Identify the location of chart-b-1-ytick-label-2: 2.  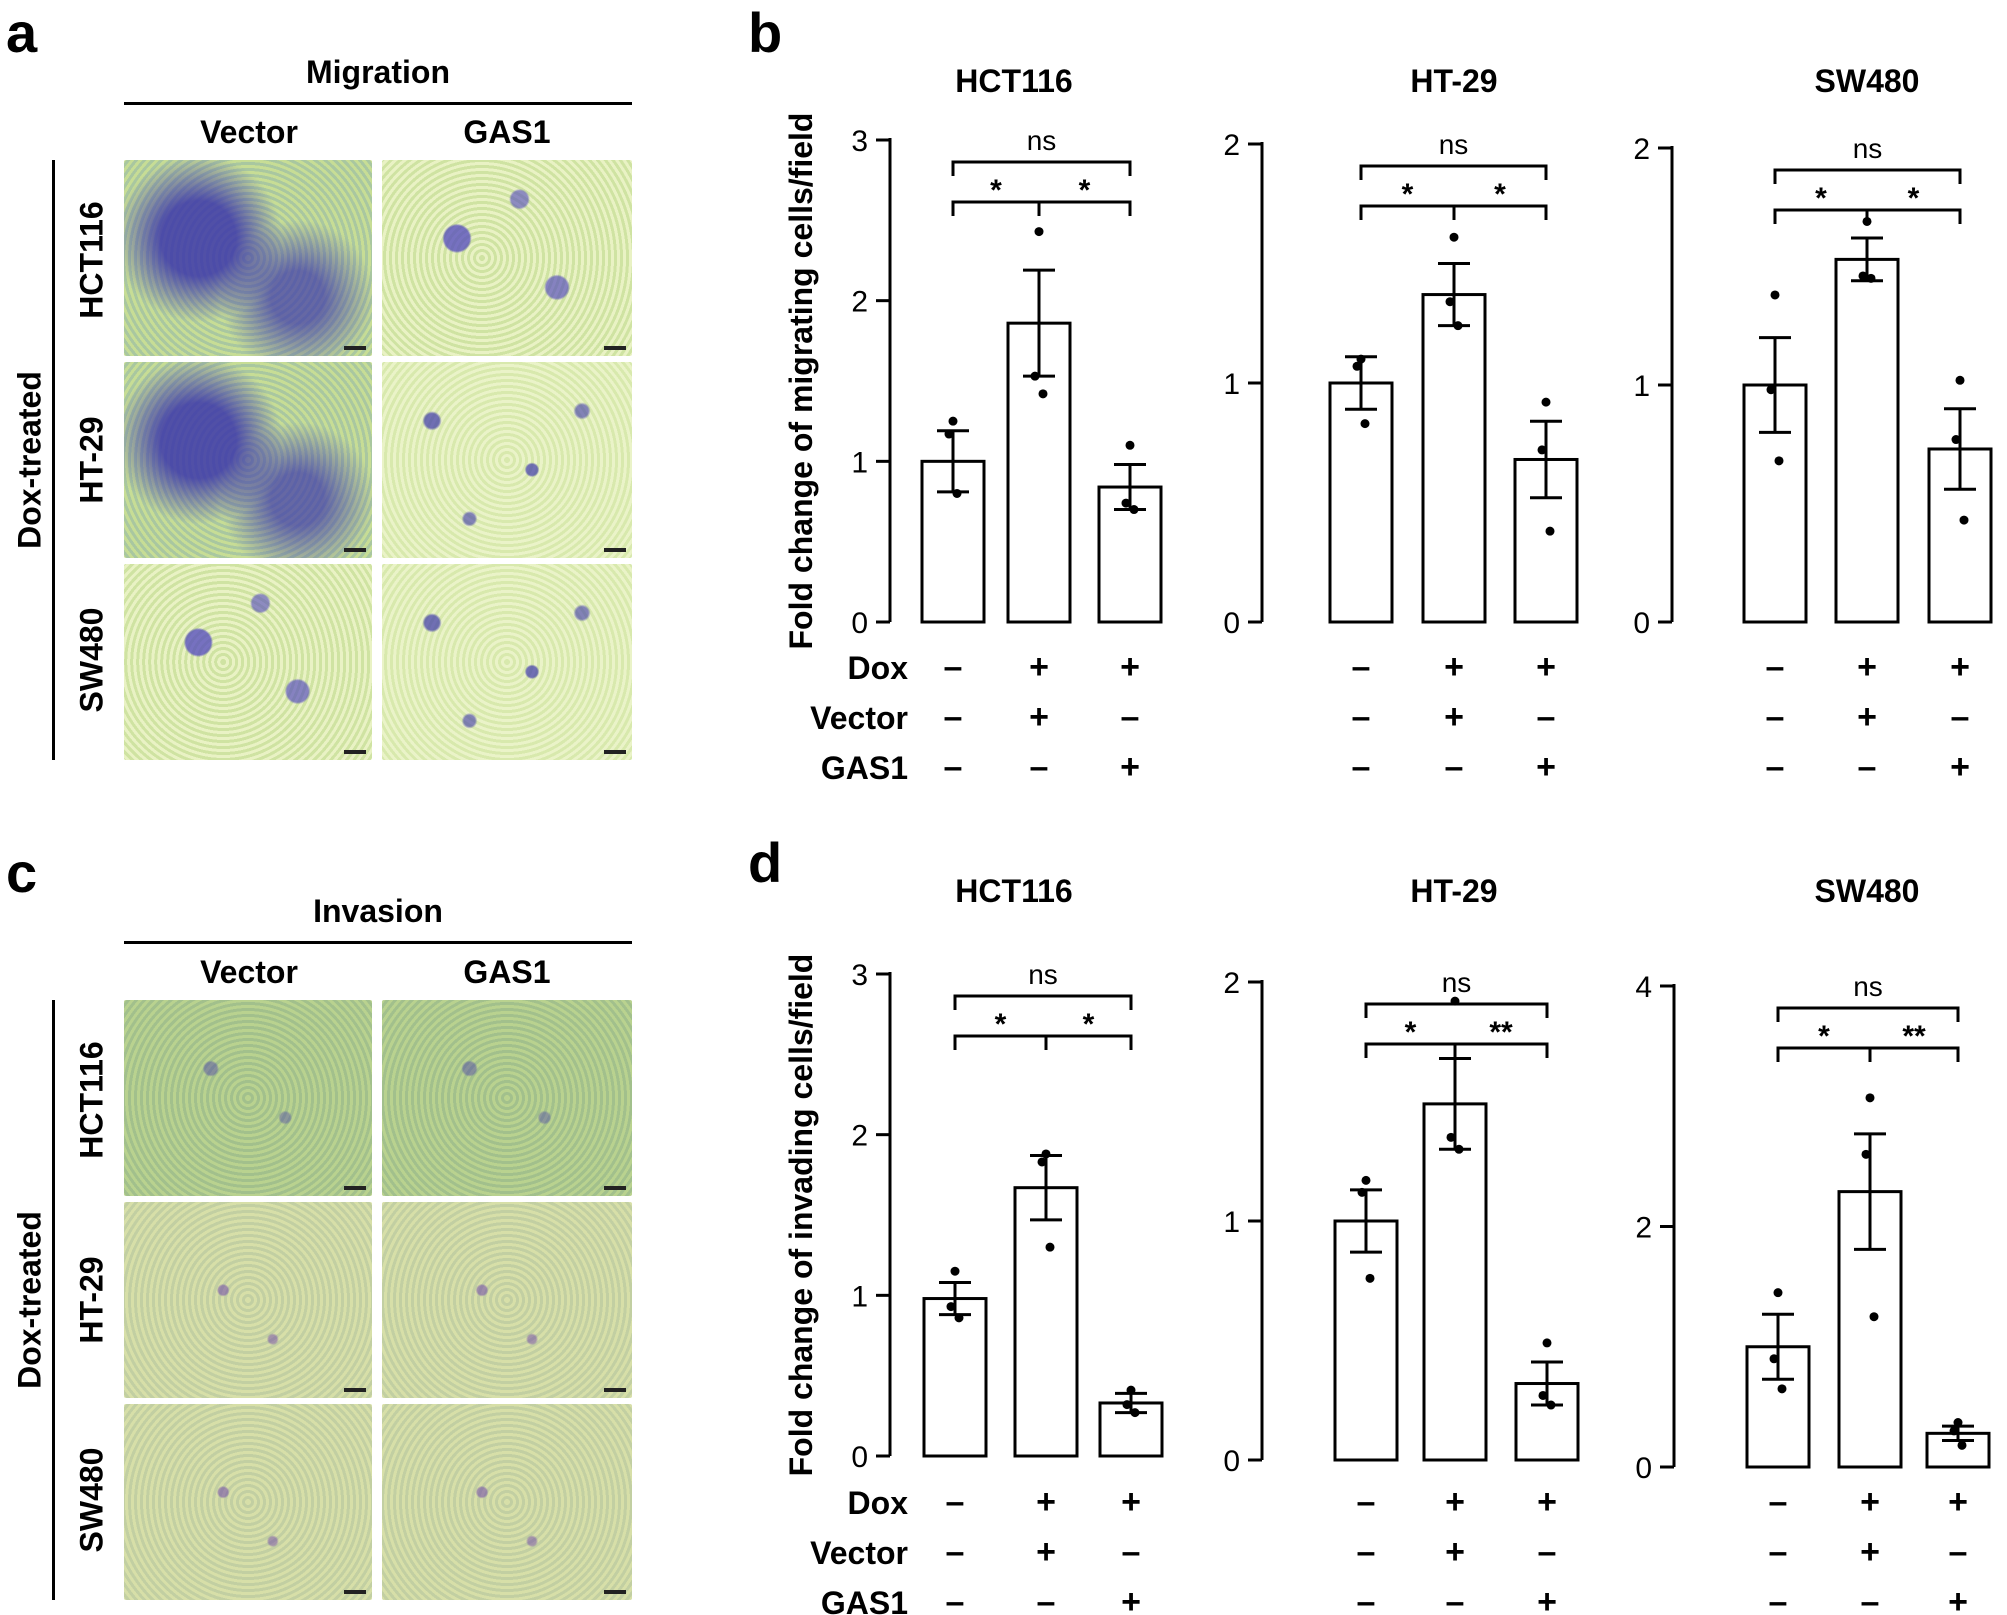
(1231, 145).